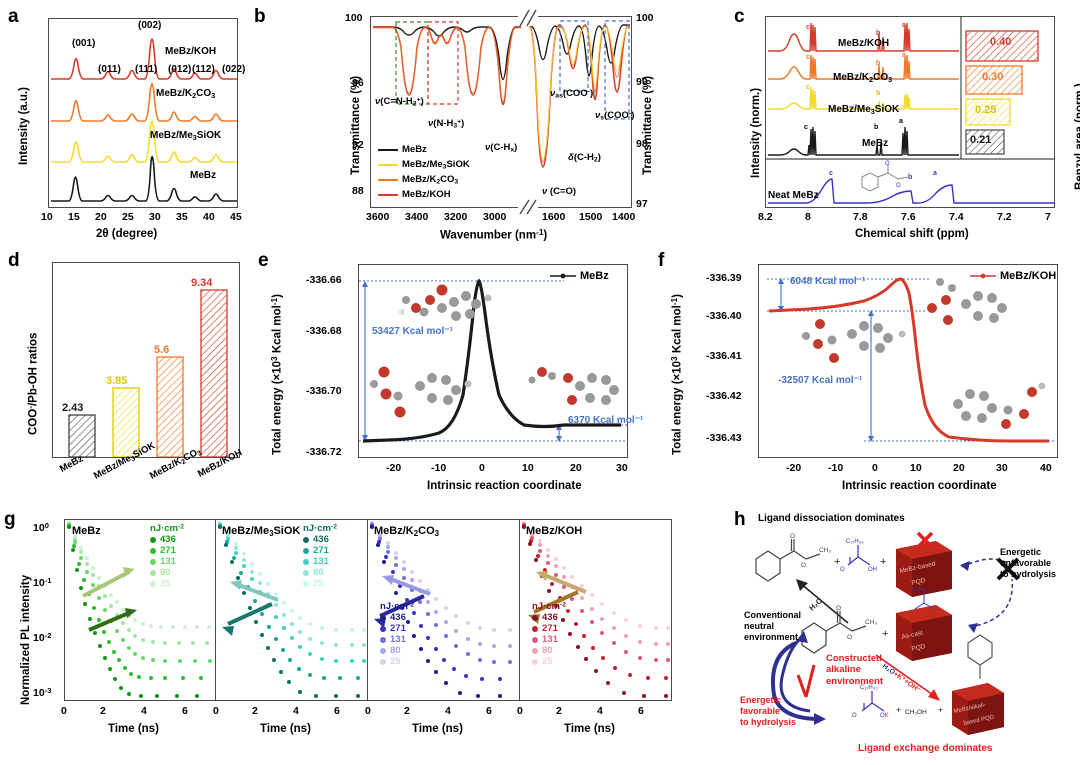  I want to click on g-x2-4: 4, so click(296, 711).